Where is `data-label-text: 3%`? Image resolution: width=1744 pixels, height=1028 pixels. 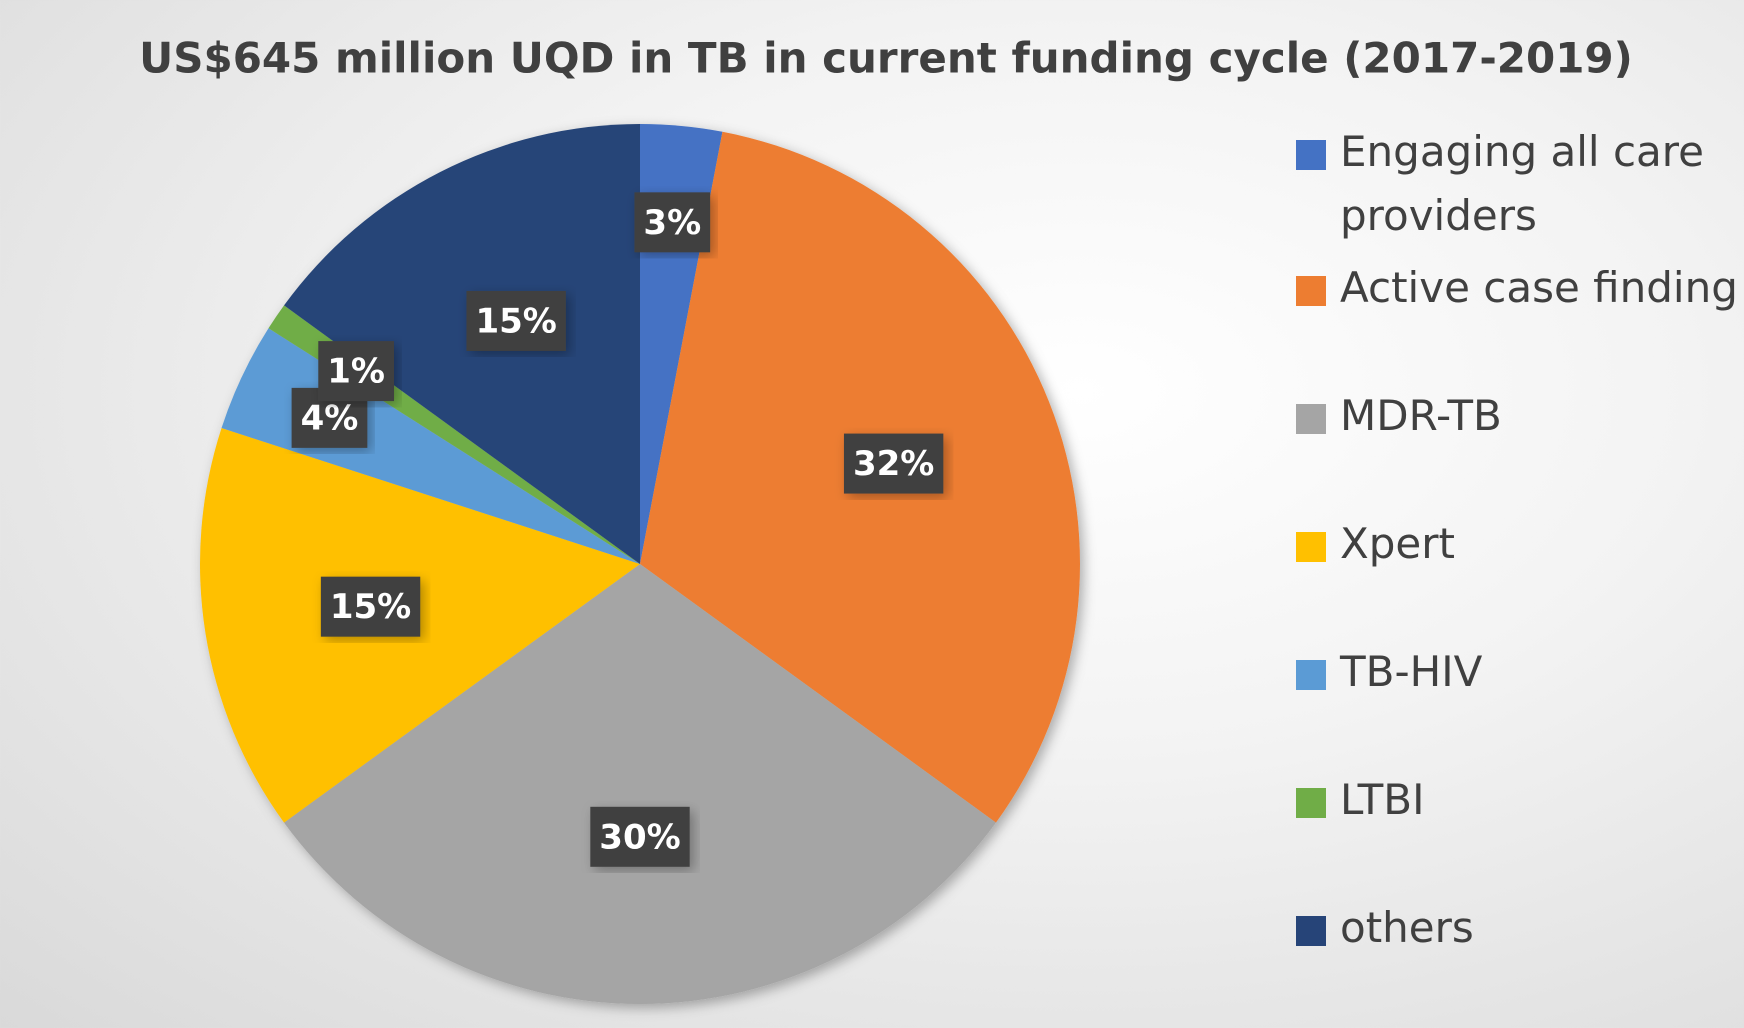
data-label-text: 3% is located at coordinates (672, 223).